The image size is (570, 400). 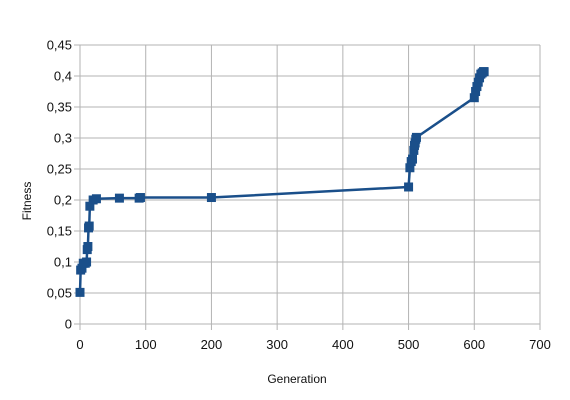 I want to click on y-tick-label: 0,05, so click(x=59, y=293).